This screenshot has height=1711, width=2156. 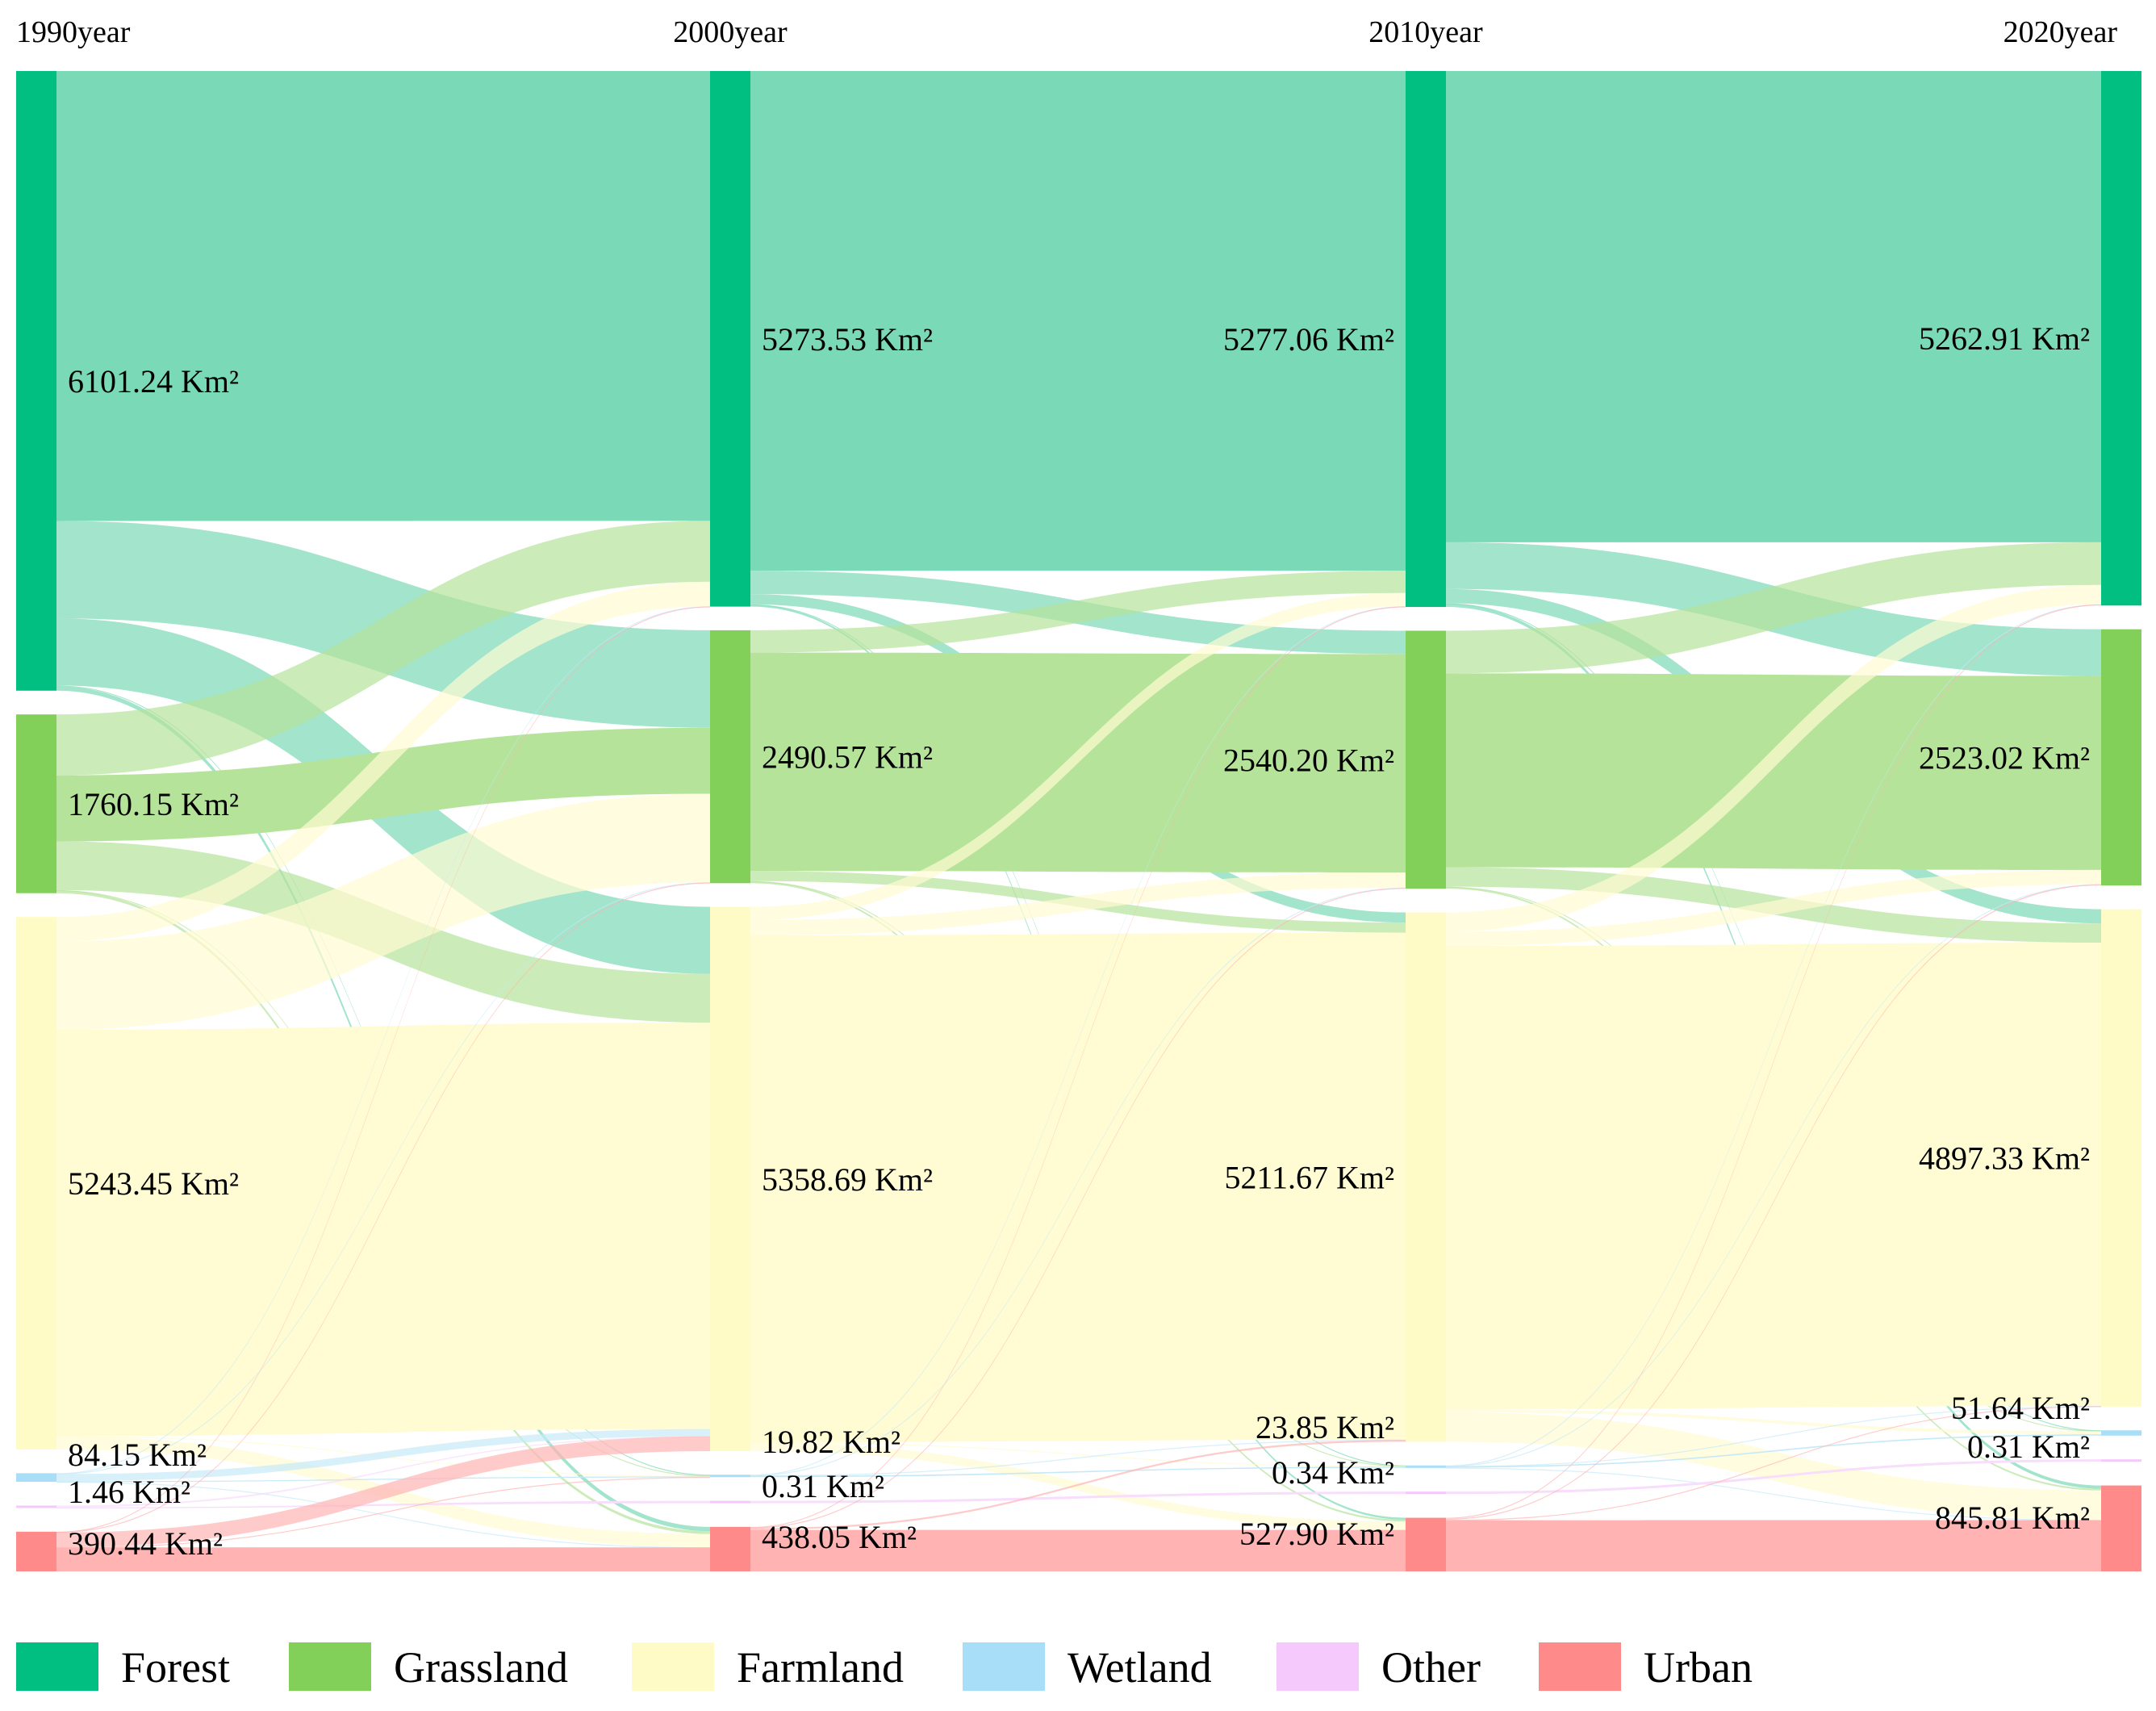 I want to click on node-urban-2020year, so click(x=2121, y=1528).